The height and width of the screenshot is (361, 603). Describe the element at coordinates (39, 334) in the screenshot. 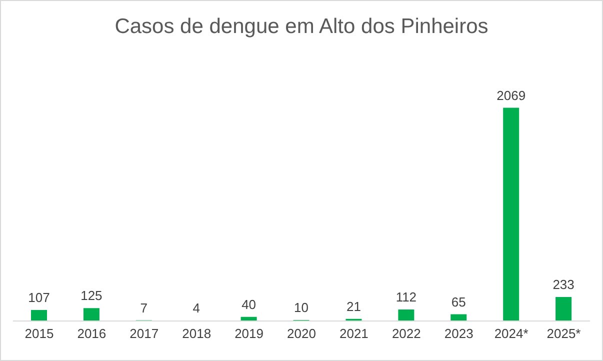

I see `x-tick-label: 2015` at that location.